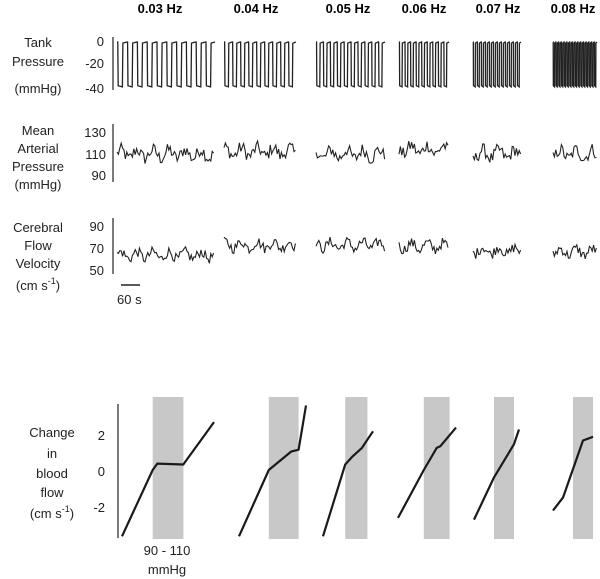  Describe the element at coordinates (167, 569) in the screenshot. I see `band-label-line-1: mmHg` at that location.